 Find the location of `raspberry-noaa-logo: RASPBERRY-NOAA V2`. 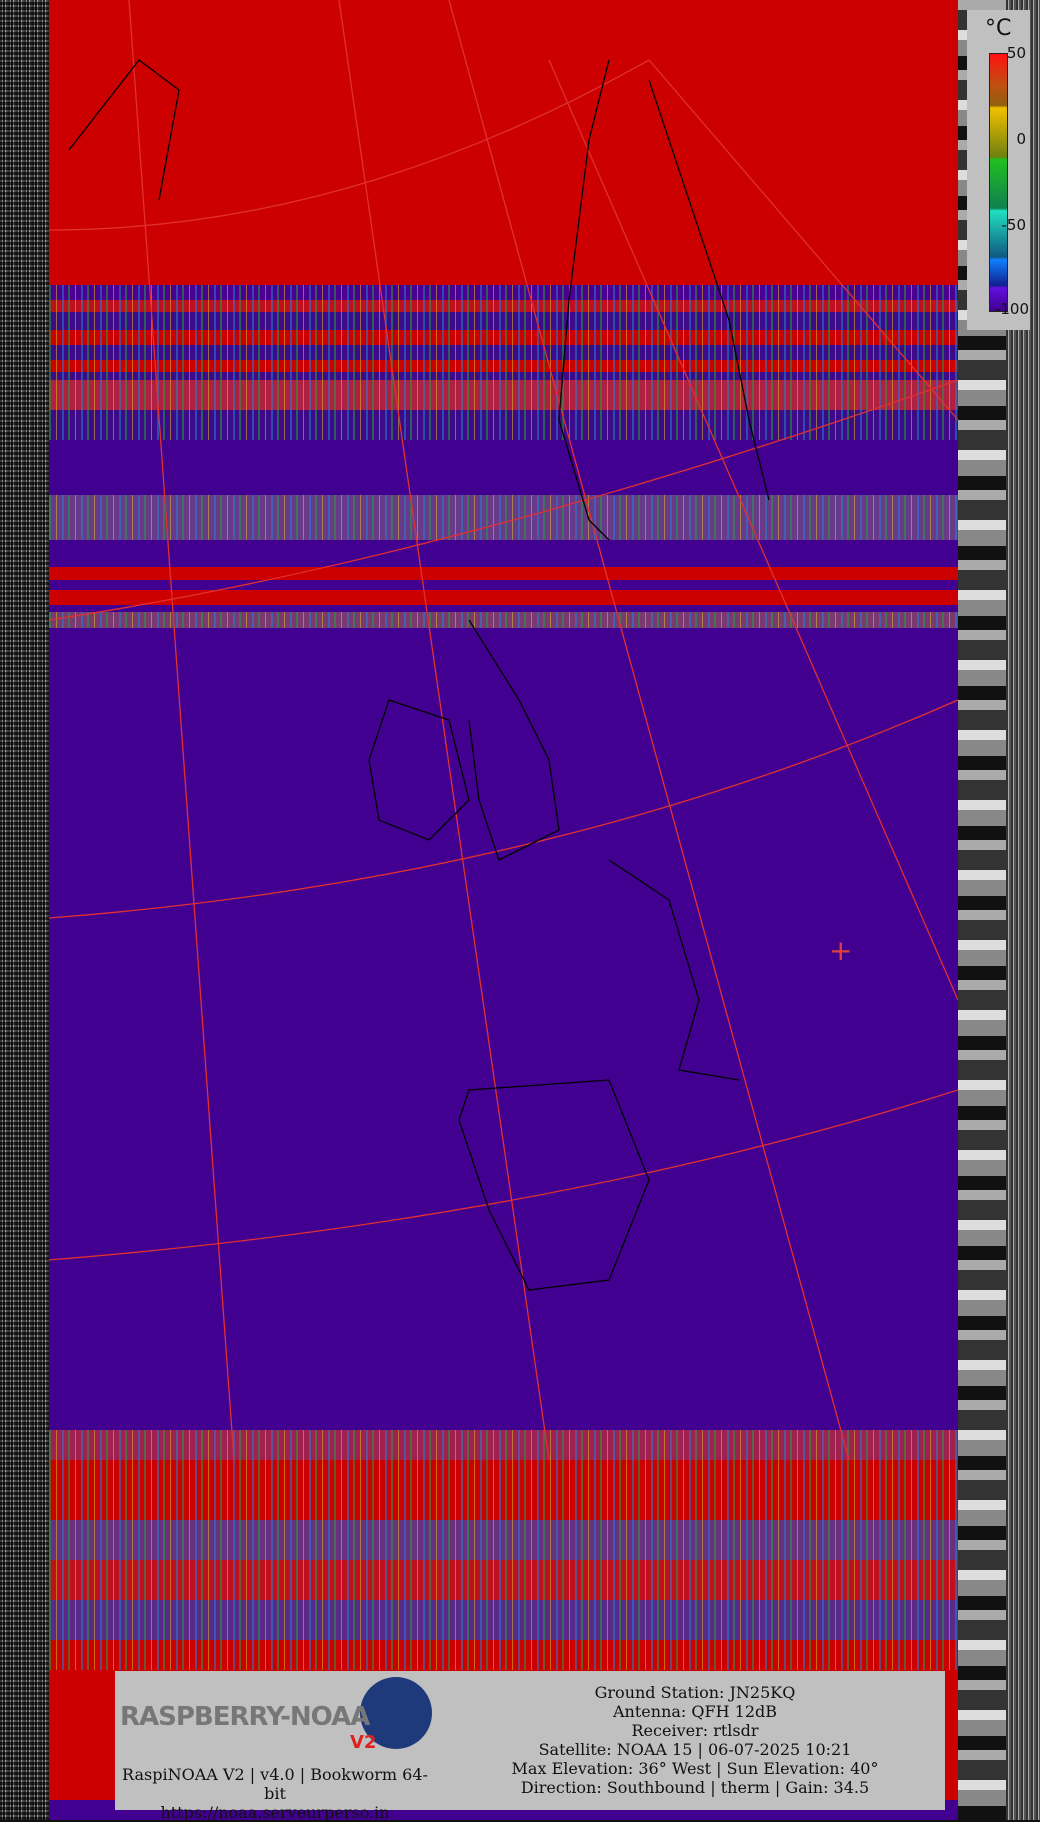

raspberry-noaa-logo: RASPBERRY-NOAA V2 is located at coordinates (276, 1719).